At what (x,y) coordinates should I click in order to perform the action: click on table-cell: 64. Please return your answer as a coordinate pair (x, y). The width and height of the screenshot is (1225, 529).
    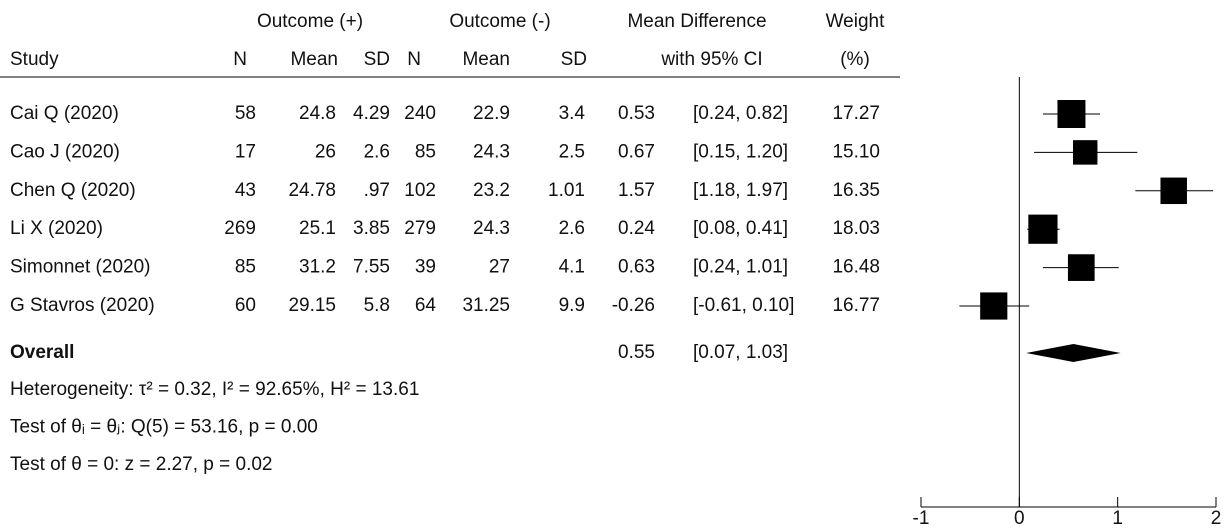
    Looking at the image, I should click on (426, 305).